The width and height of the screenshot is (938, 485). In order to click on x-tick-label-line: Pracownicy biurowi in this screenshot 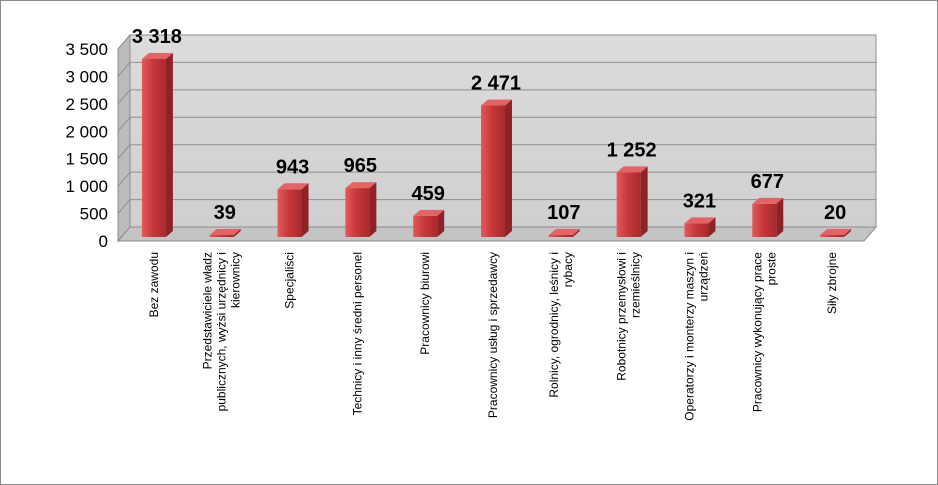, I will do `click(425, 303)`.